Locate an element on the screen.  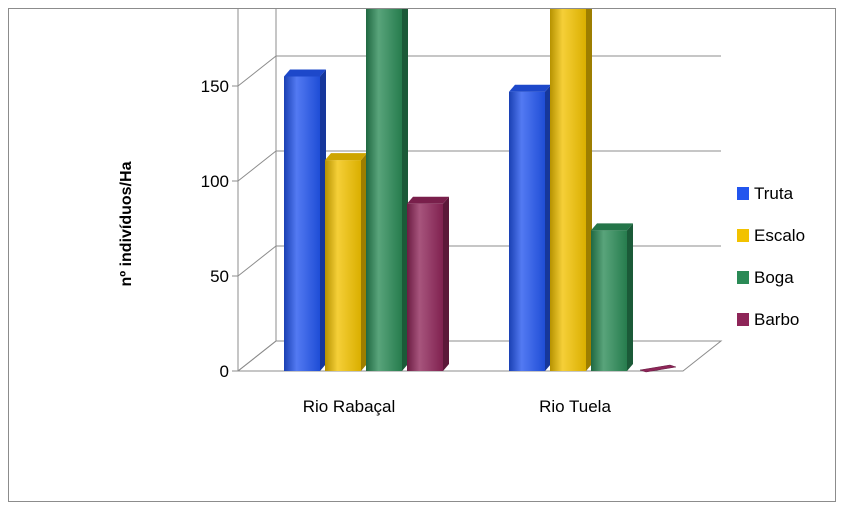
y-axis-title: nº indivíduos/Ha is located at coordinates (126, 223).